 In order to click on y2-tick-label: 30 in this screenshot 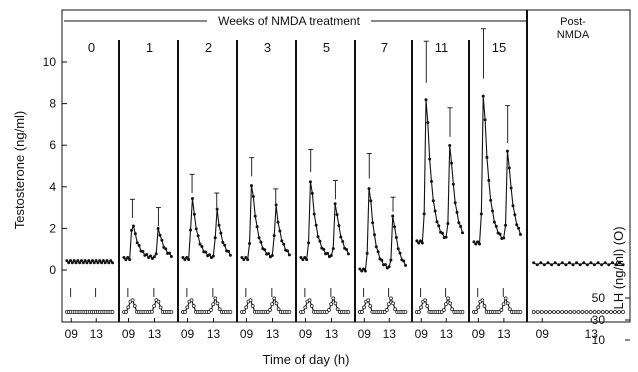, I will do `click(599, 320)`.